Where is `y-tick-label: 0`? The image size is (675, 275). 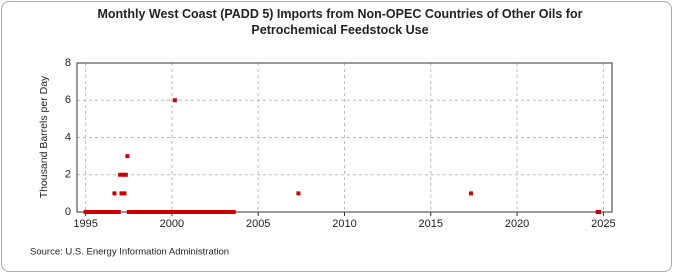 y-tick-label: 0 is located at coordinates (68, 212).